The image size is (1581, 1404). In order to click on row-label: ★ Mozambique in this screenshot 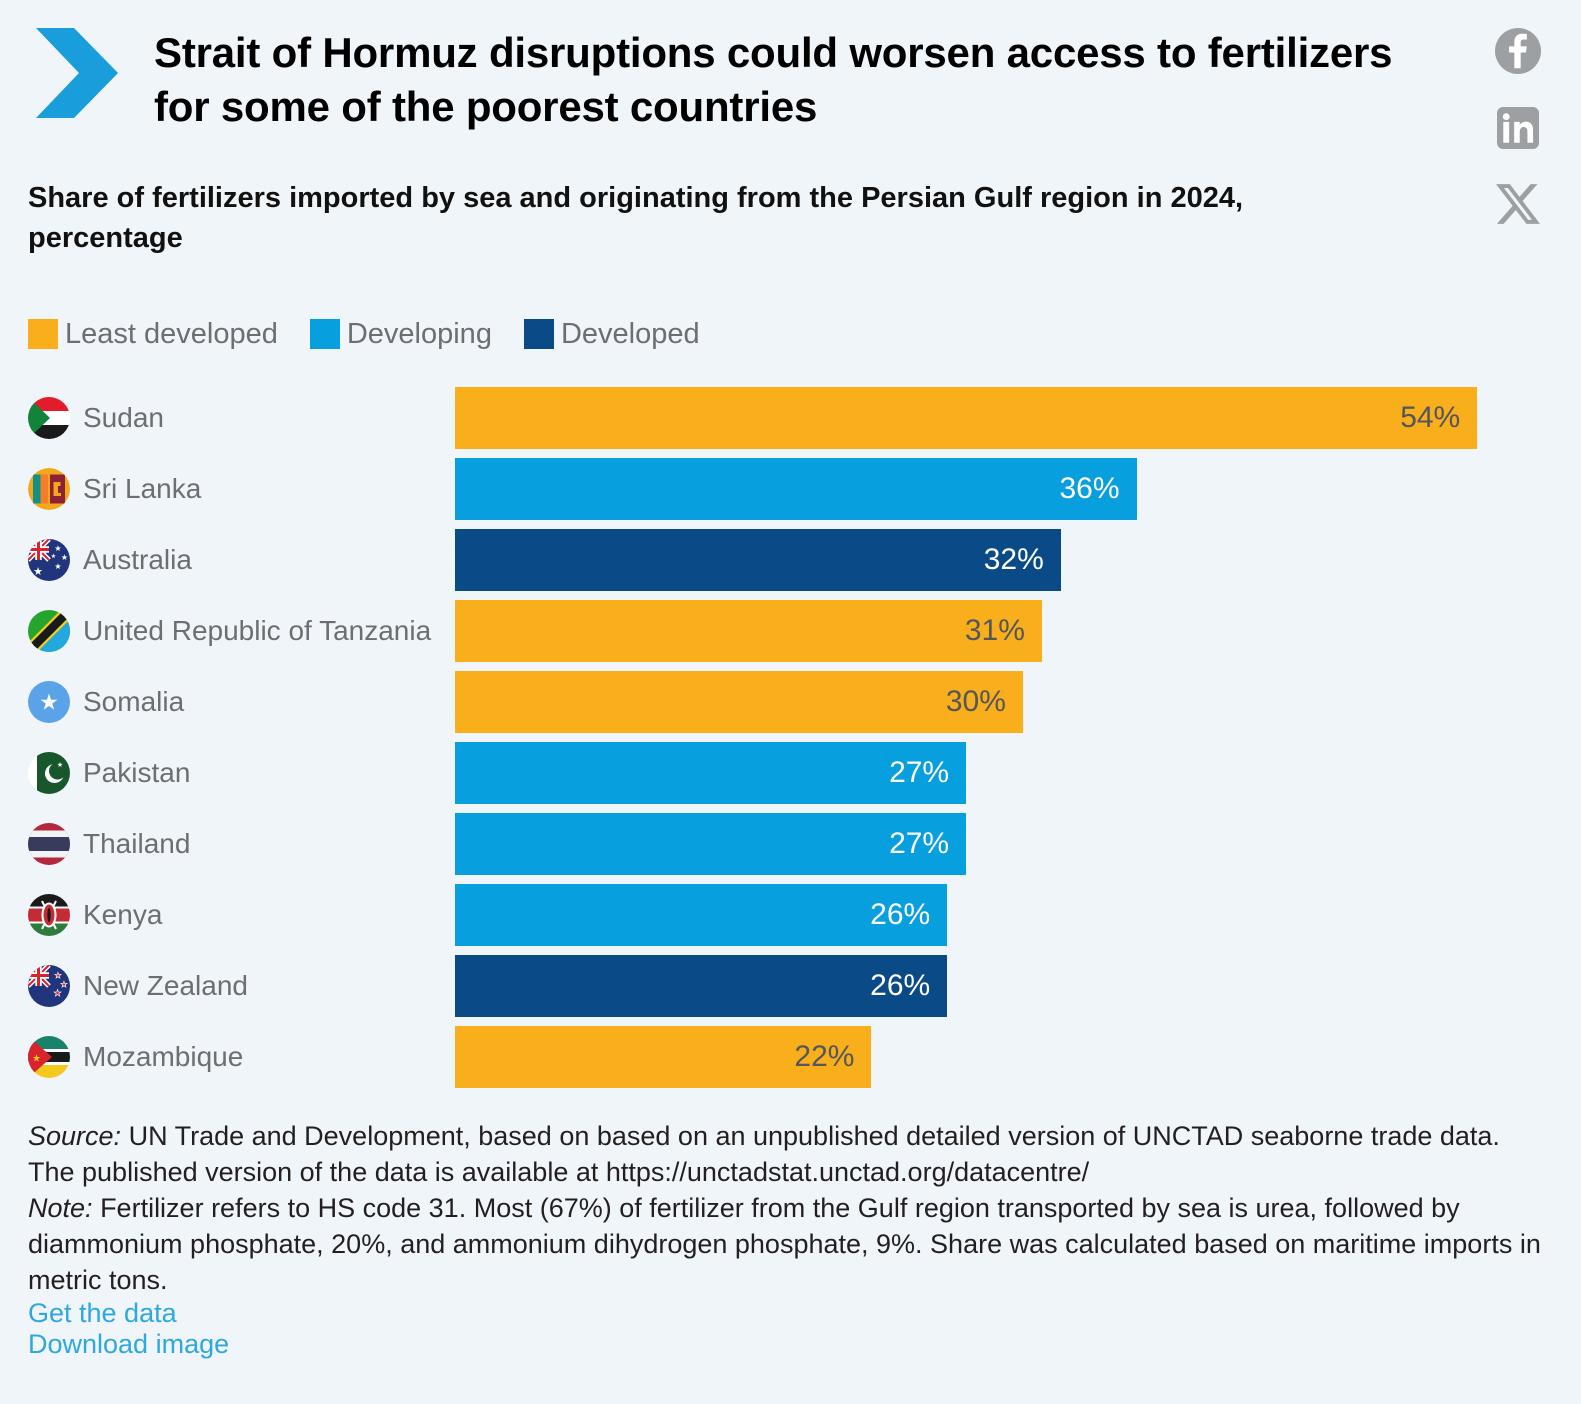, I will do `click(241, 1056)`.